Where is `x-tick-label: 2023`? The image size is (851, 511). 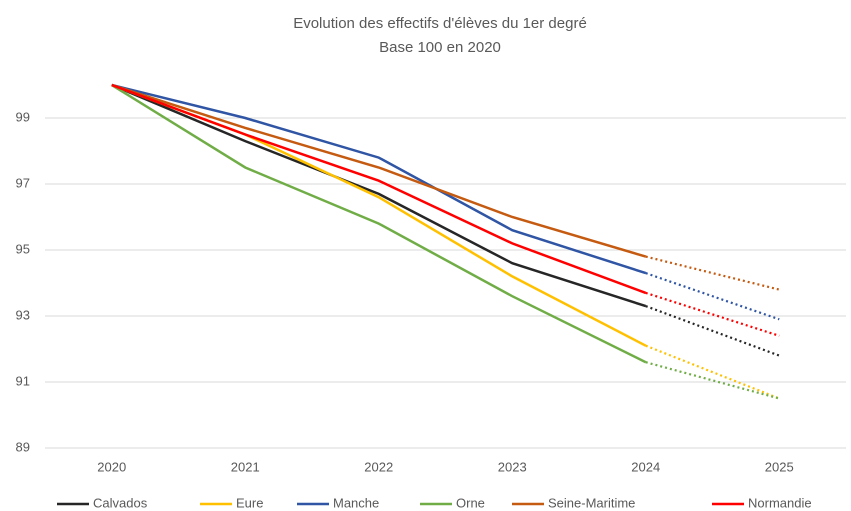
x-tick-label: 2023 is located at coordinates (512, 466).